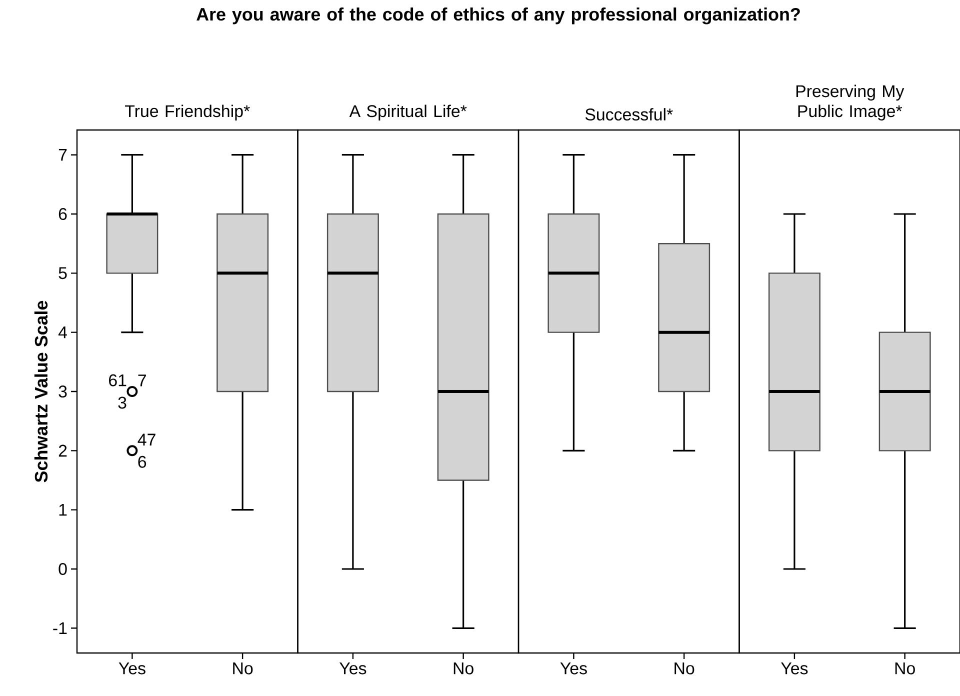 This screenshot has width=960, height=696. I want to click on y-tick-label: 5, so click(62, 273).